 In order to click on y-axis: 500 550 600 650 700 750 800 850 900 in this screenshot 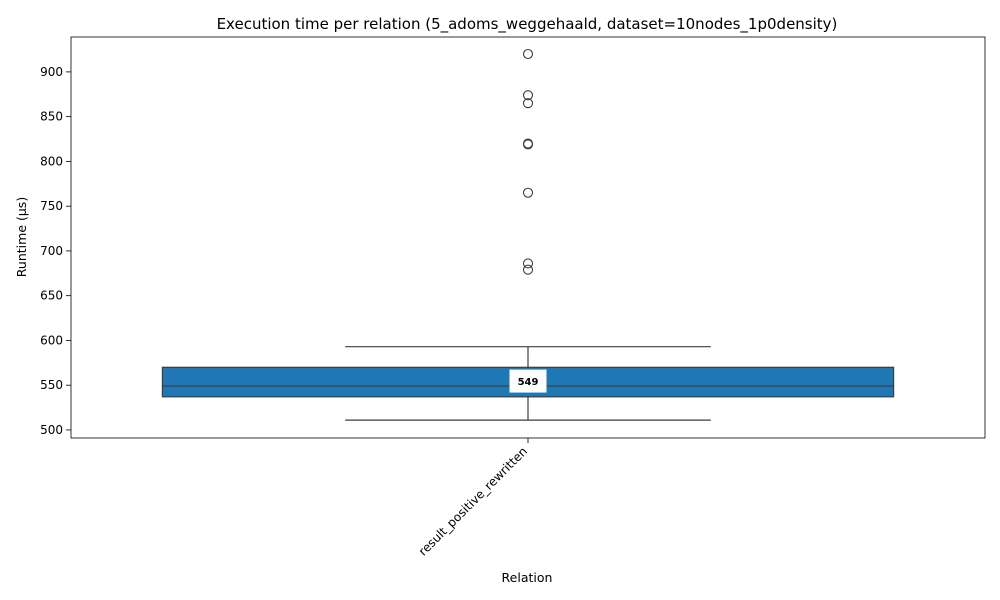, I will do `click(55, 251)`.